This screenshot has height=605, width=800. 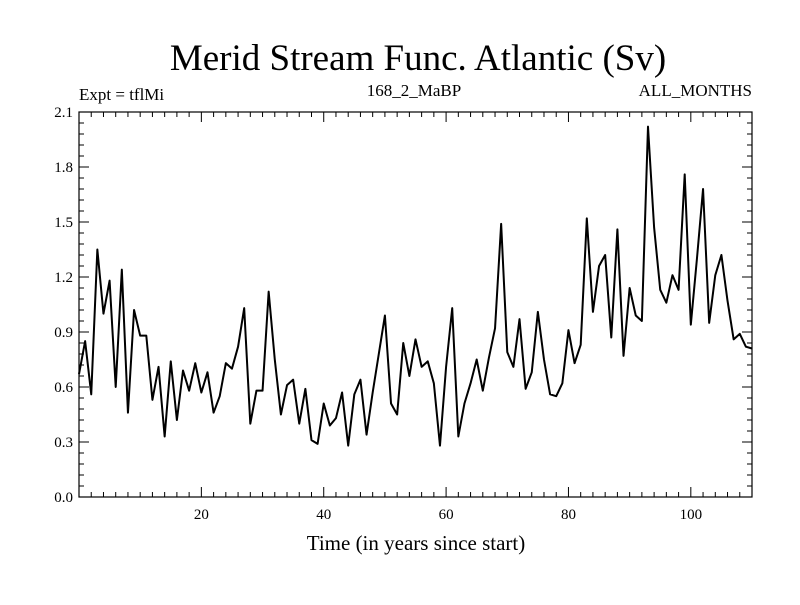 What do you see at coordinates (695, 90) in the screenshot?
I see `subtitle-months: ALL_MONTHS` at bounding box center [695, 90].